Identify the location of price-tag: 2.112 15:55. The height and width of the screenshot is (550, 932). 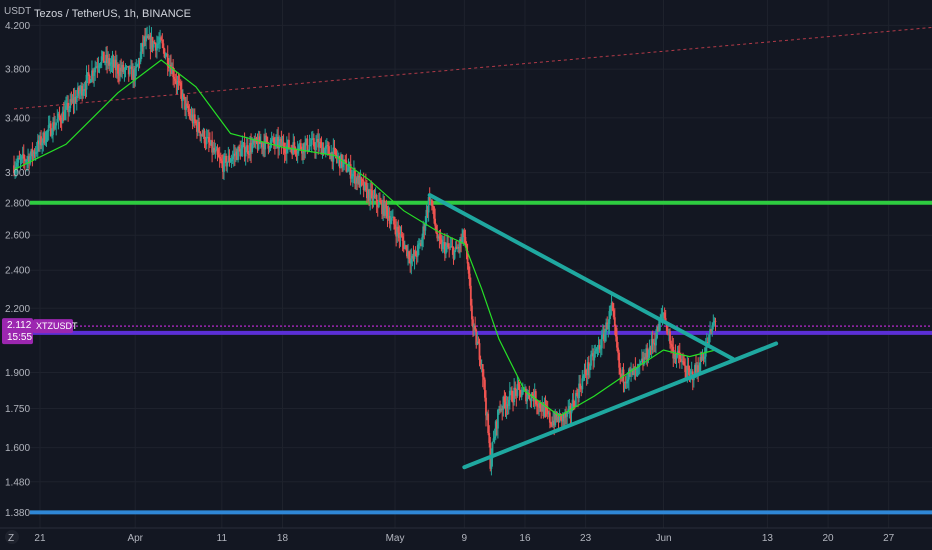
(17, 331).